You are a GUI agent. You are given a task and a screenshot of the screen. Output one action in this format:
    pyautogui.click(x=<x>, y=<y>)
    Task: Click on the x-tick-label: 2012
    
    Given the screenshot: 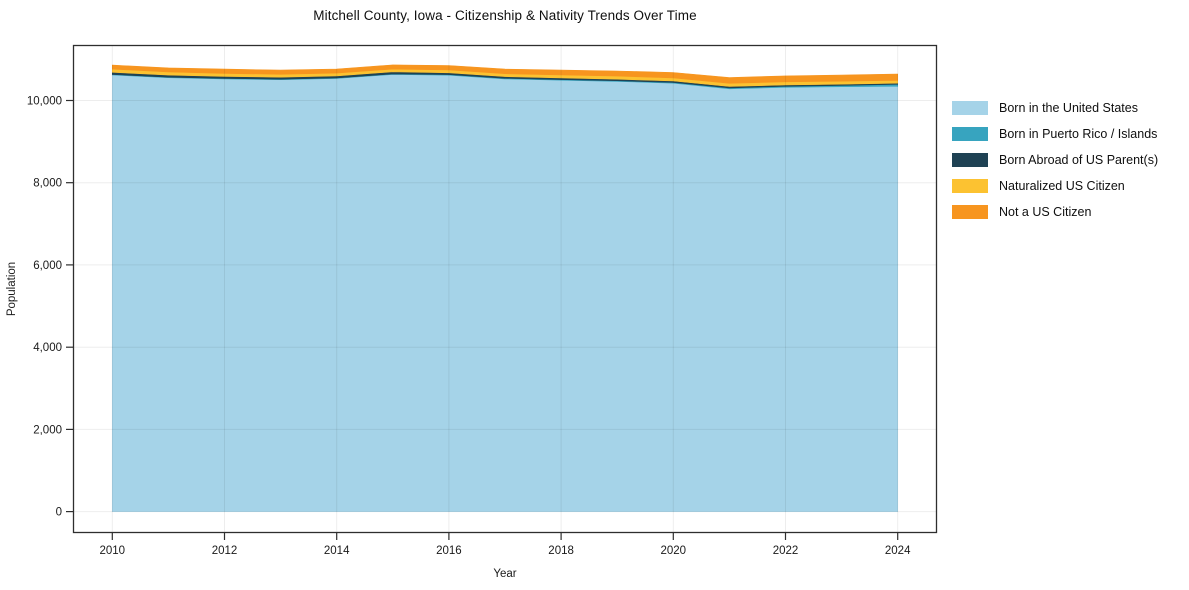 What is the action you would take?
    pyautogui.click(x=225, y=551)
    